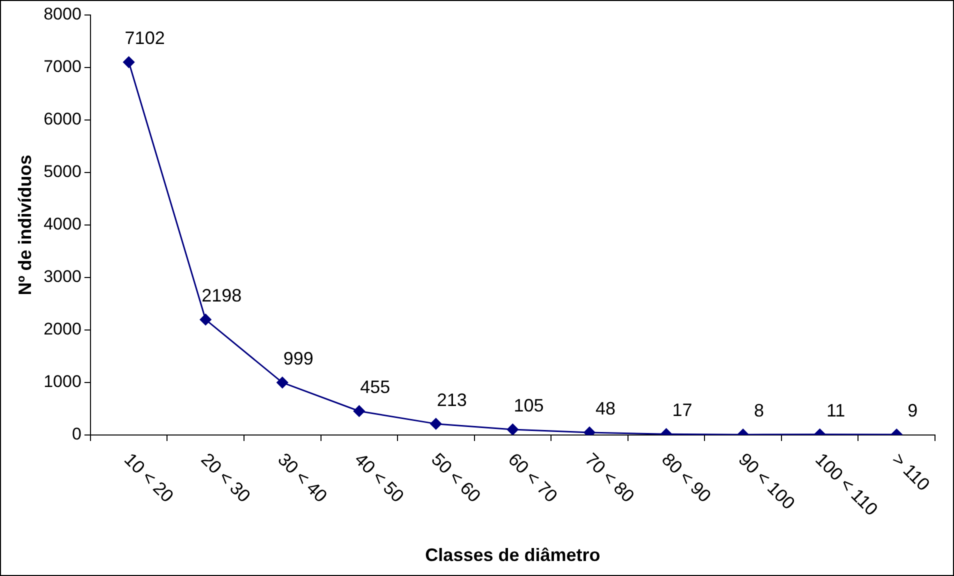 The image size is (954, 576). What do you see at coordinates (298, 358) in the screenshot?
I see `data-label: 999` at bounding box center [298, 358].